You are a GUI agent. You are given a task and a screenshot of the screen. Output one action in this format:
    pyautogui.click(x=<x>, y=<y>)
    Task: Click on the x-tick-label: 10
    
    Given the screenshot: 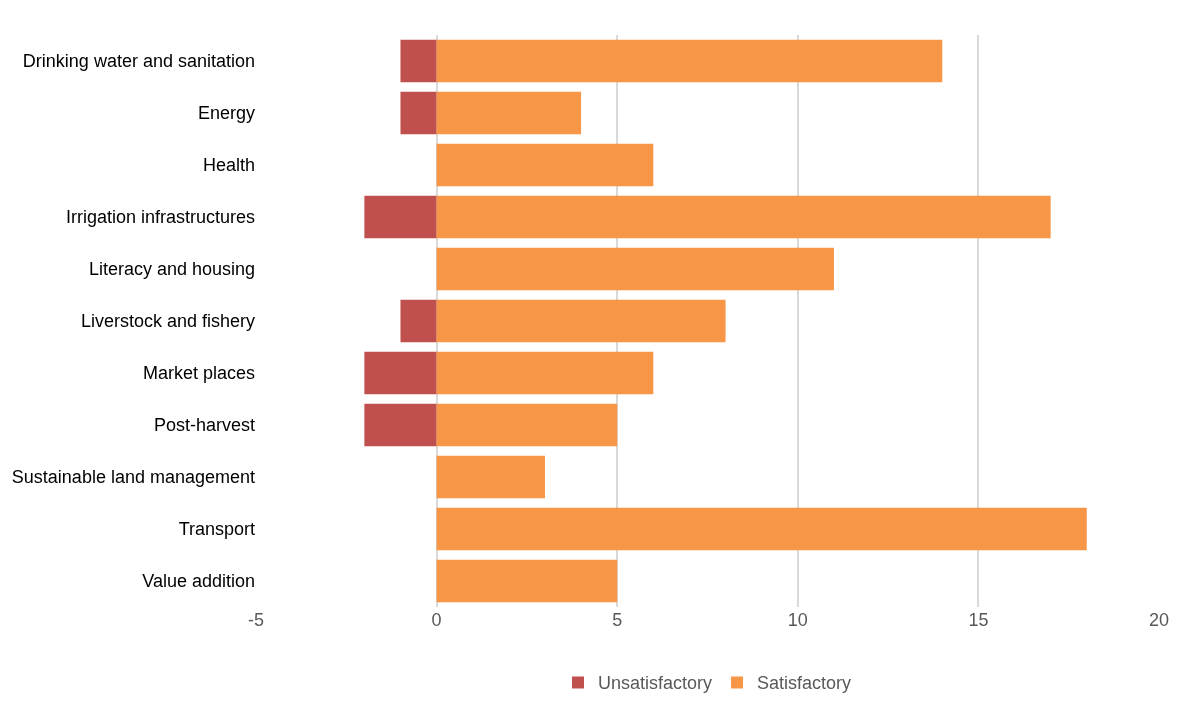 What is the action you would take?
    pyautogui.click(x=797, y=620)
    